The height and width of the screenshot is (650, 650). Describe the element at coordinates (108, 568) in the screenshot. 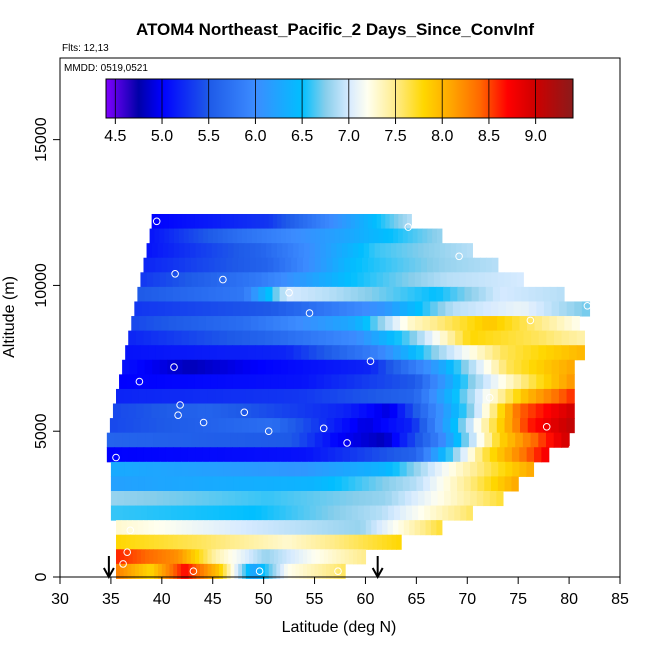

I see `latitude-arrow` at that location.